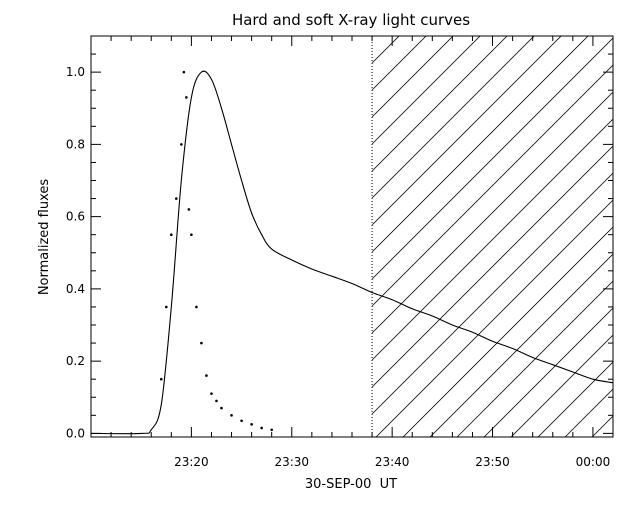 The image size is (640, 512). Describe the element at coordinates (75, 144) in the screenshot. I see `y-tick-label: 0.8` at that location.